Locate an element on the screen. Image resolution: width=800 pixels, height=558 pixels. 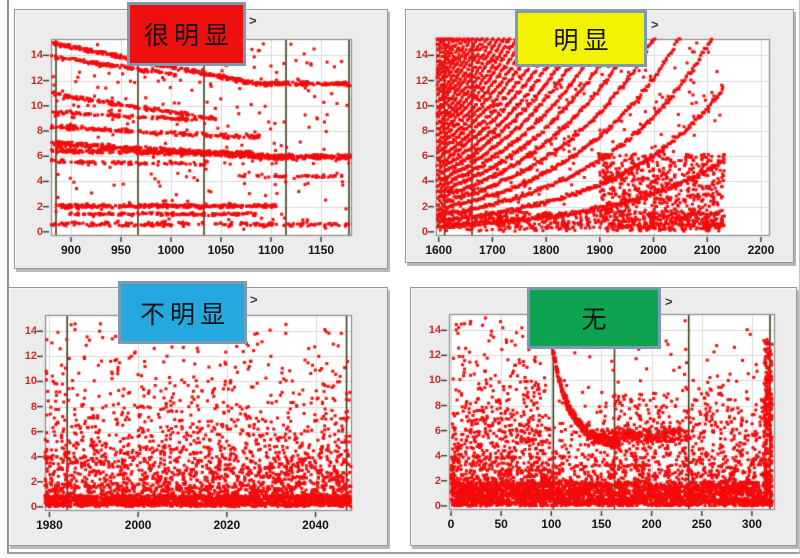
label-badge-not-obvious: 不明显 is located at coordinates (182, 312).